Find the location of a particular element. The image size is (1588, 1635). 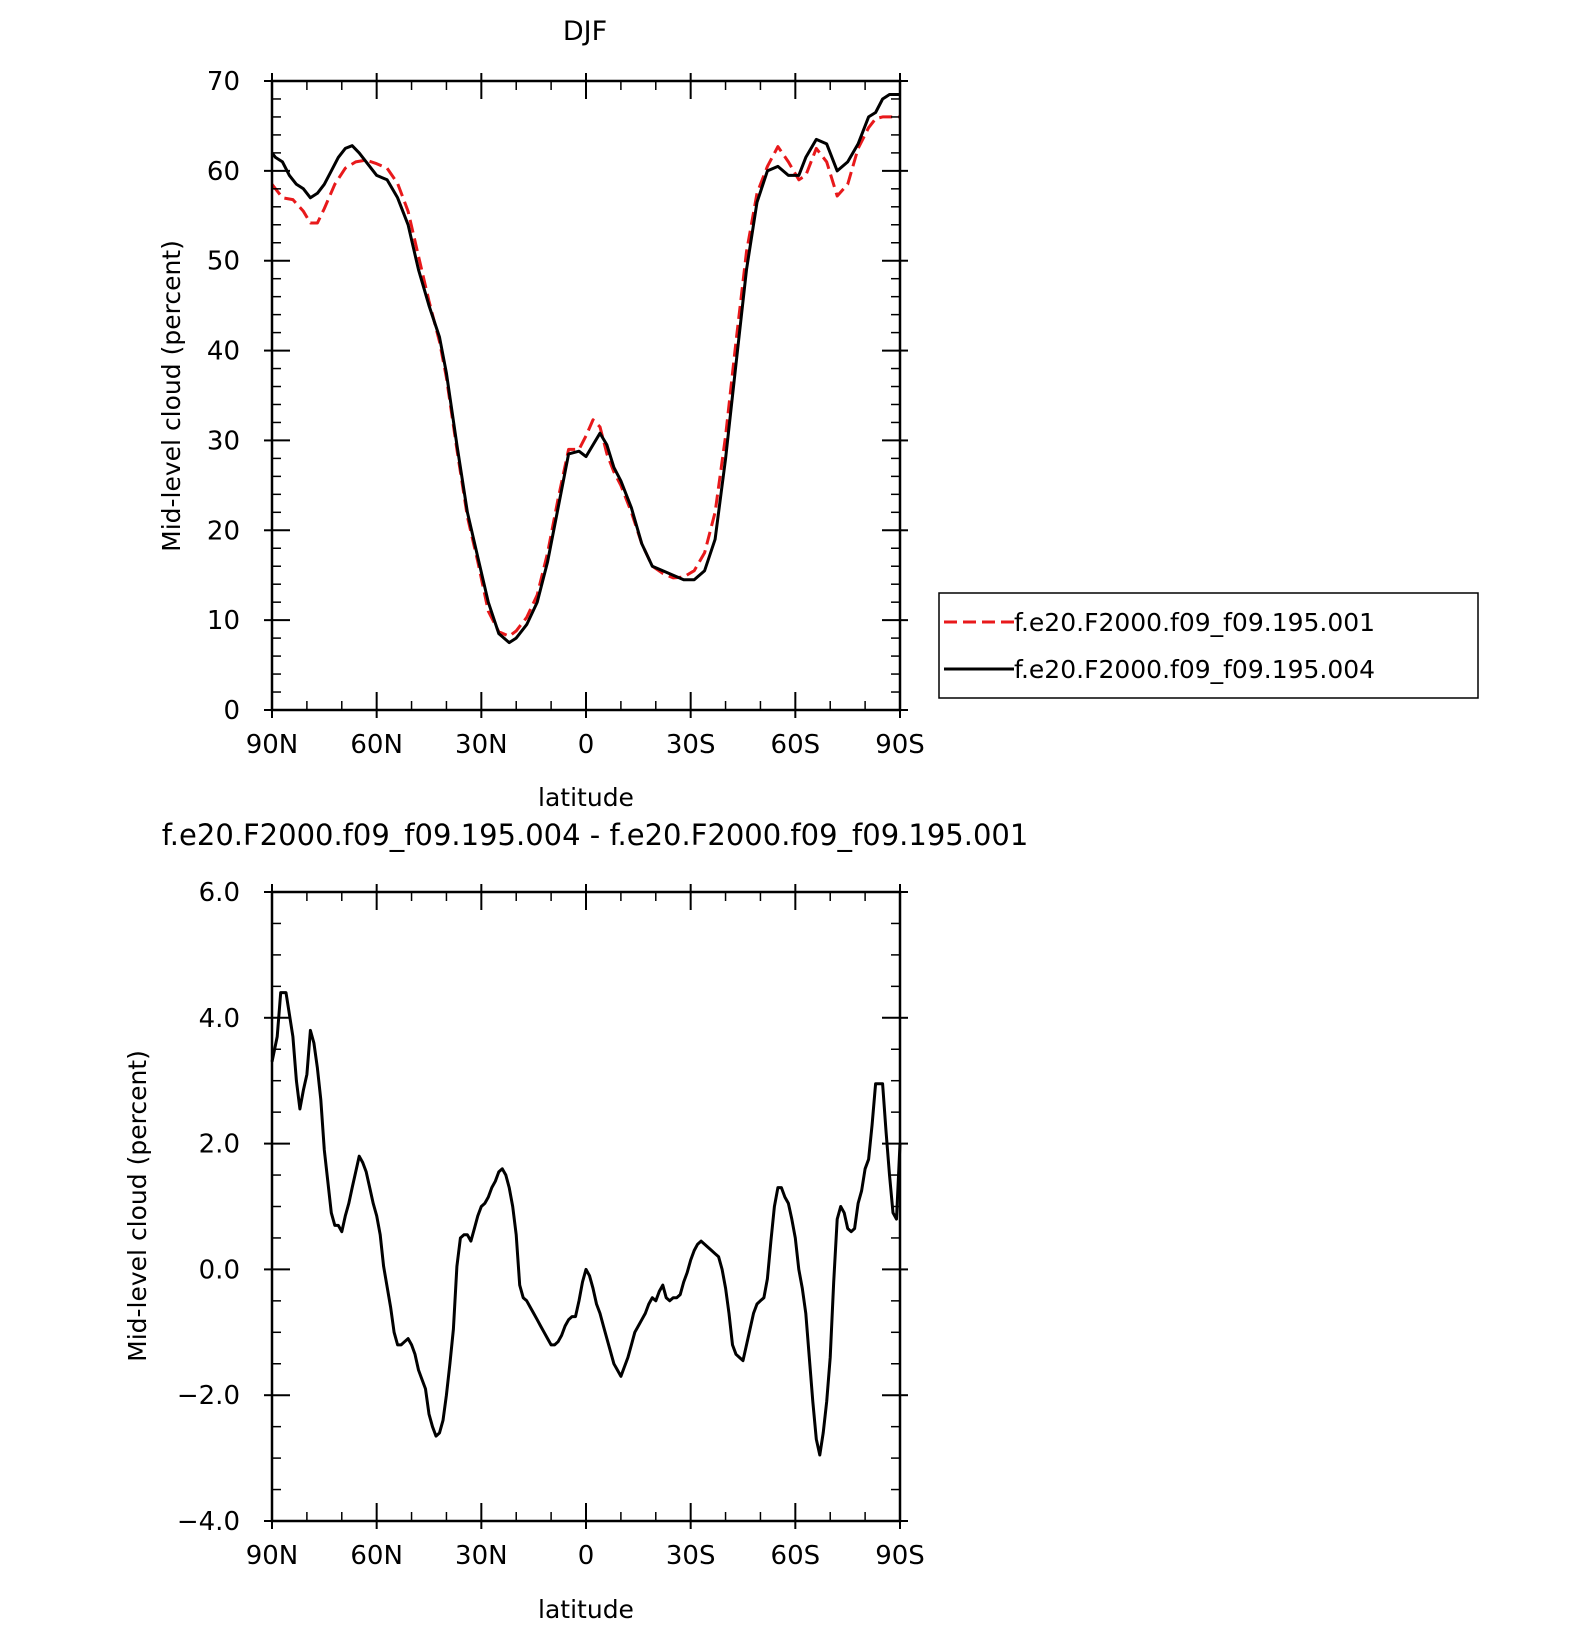

top-x-tick-label: 60S is located at coordinates (796, 745).